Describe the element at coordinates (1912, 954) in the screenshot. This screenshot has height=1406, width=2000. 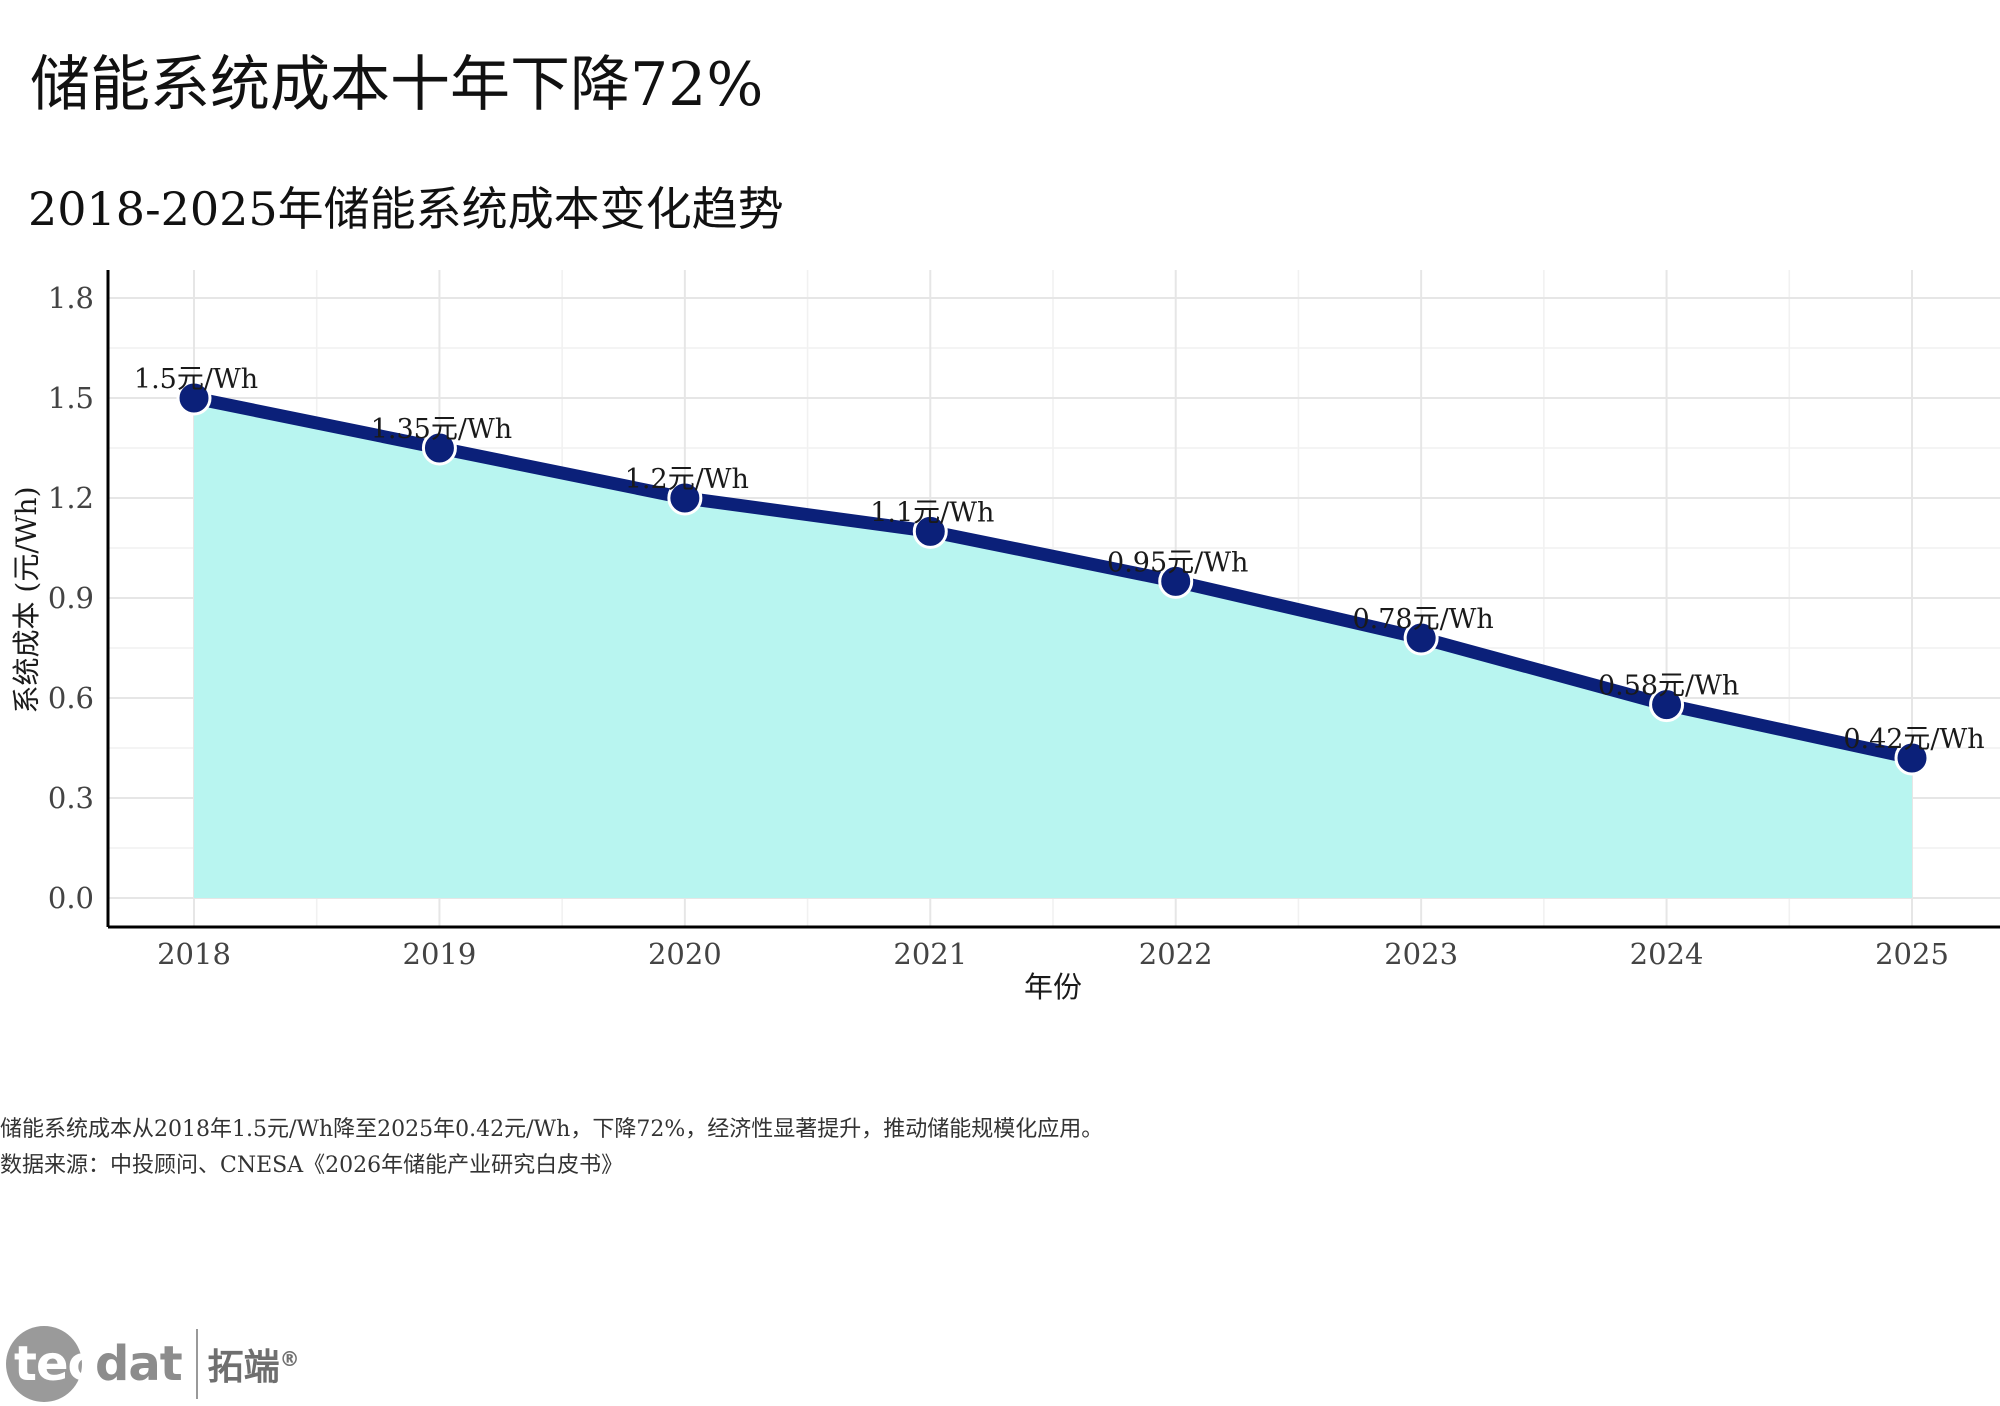
I see `x-tick-label: 2025` at that location.